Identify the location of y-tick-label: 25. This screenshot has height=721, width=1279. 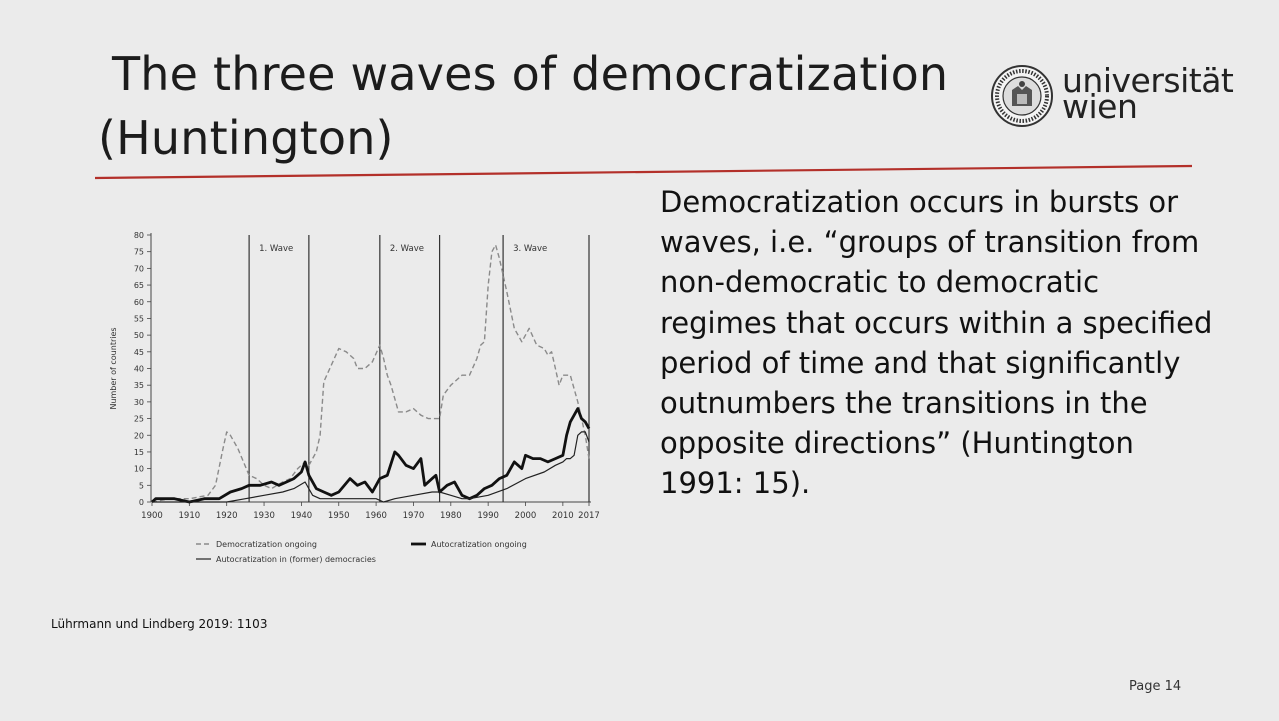
(139, 419).